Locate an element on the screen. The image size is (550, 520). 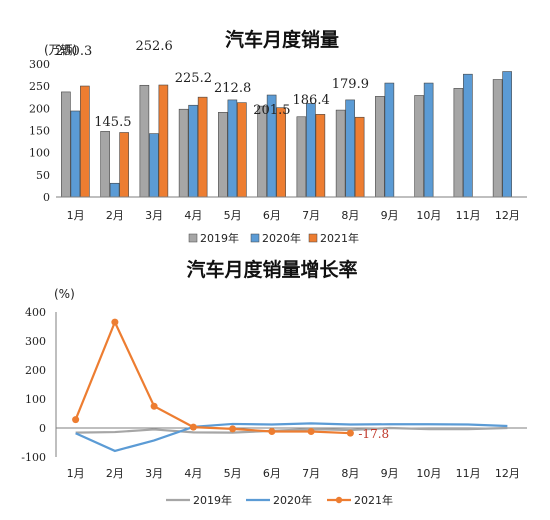
chart1-data-label: 252.6 is located at coordinates (154, 46).